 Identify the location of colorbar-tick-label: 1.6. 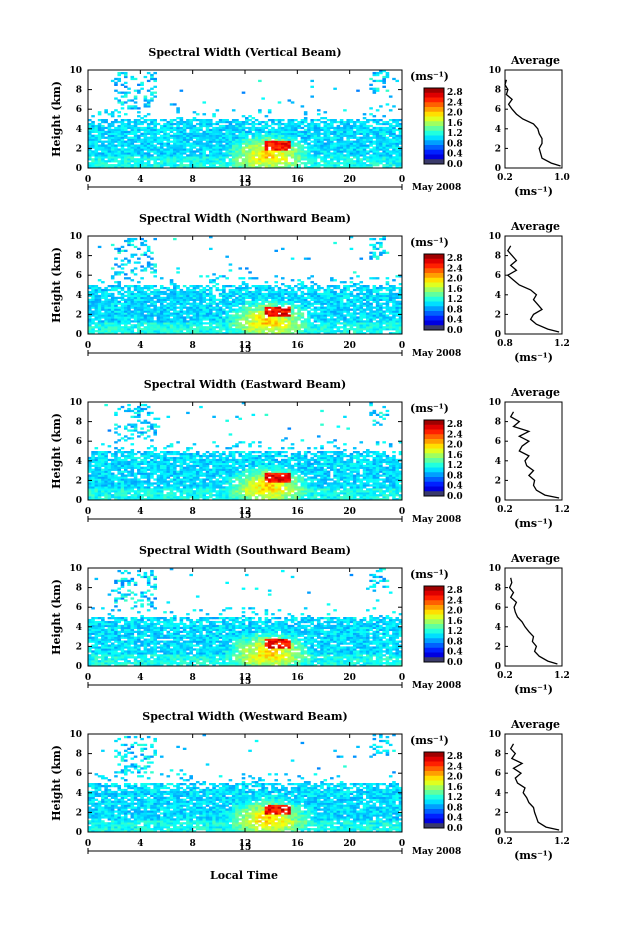
(455, 124).